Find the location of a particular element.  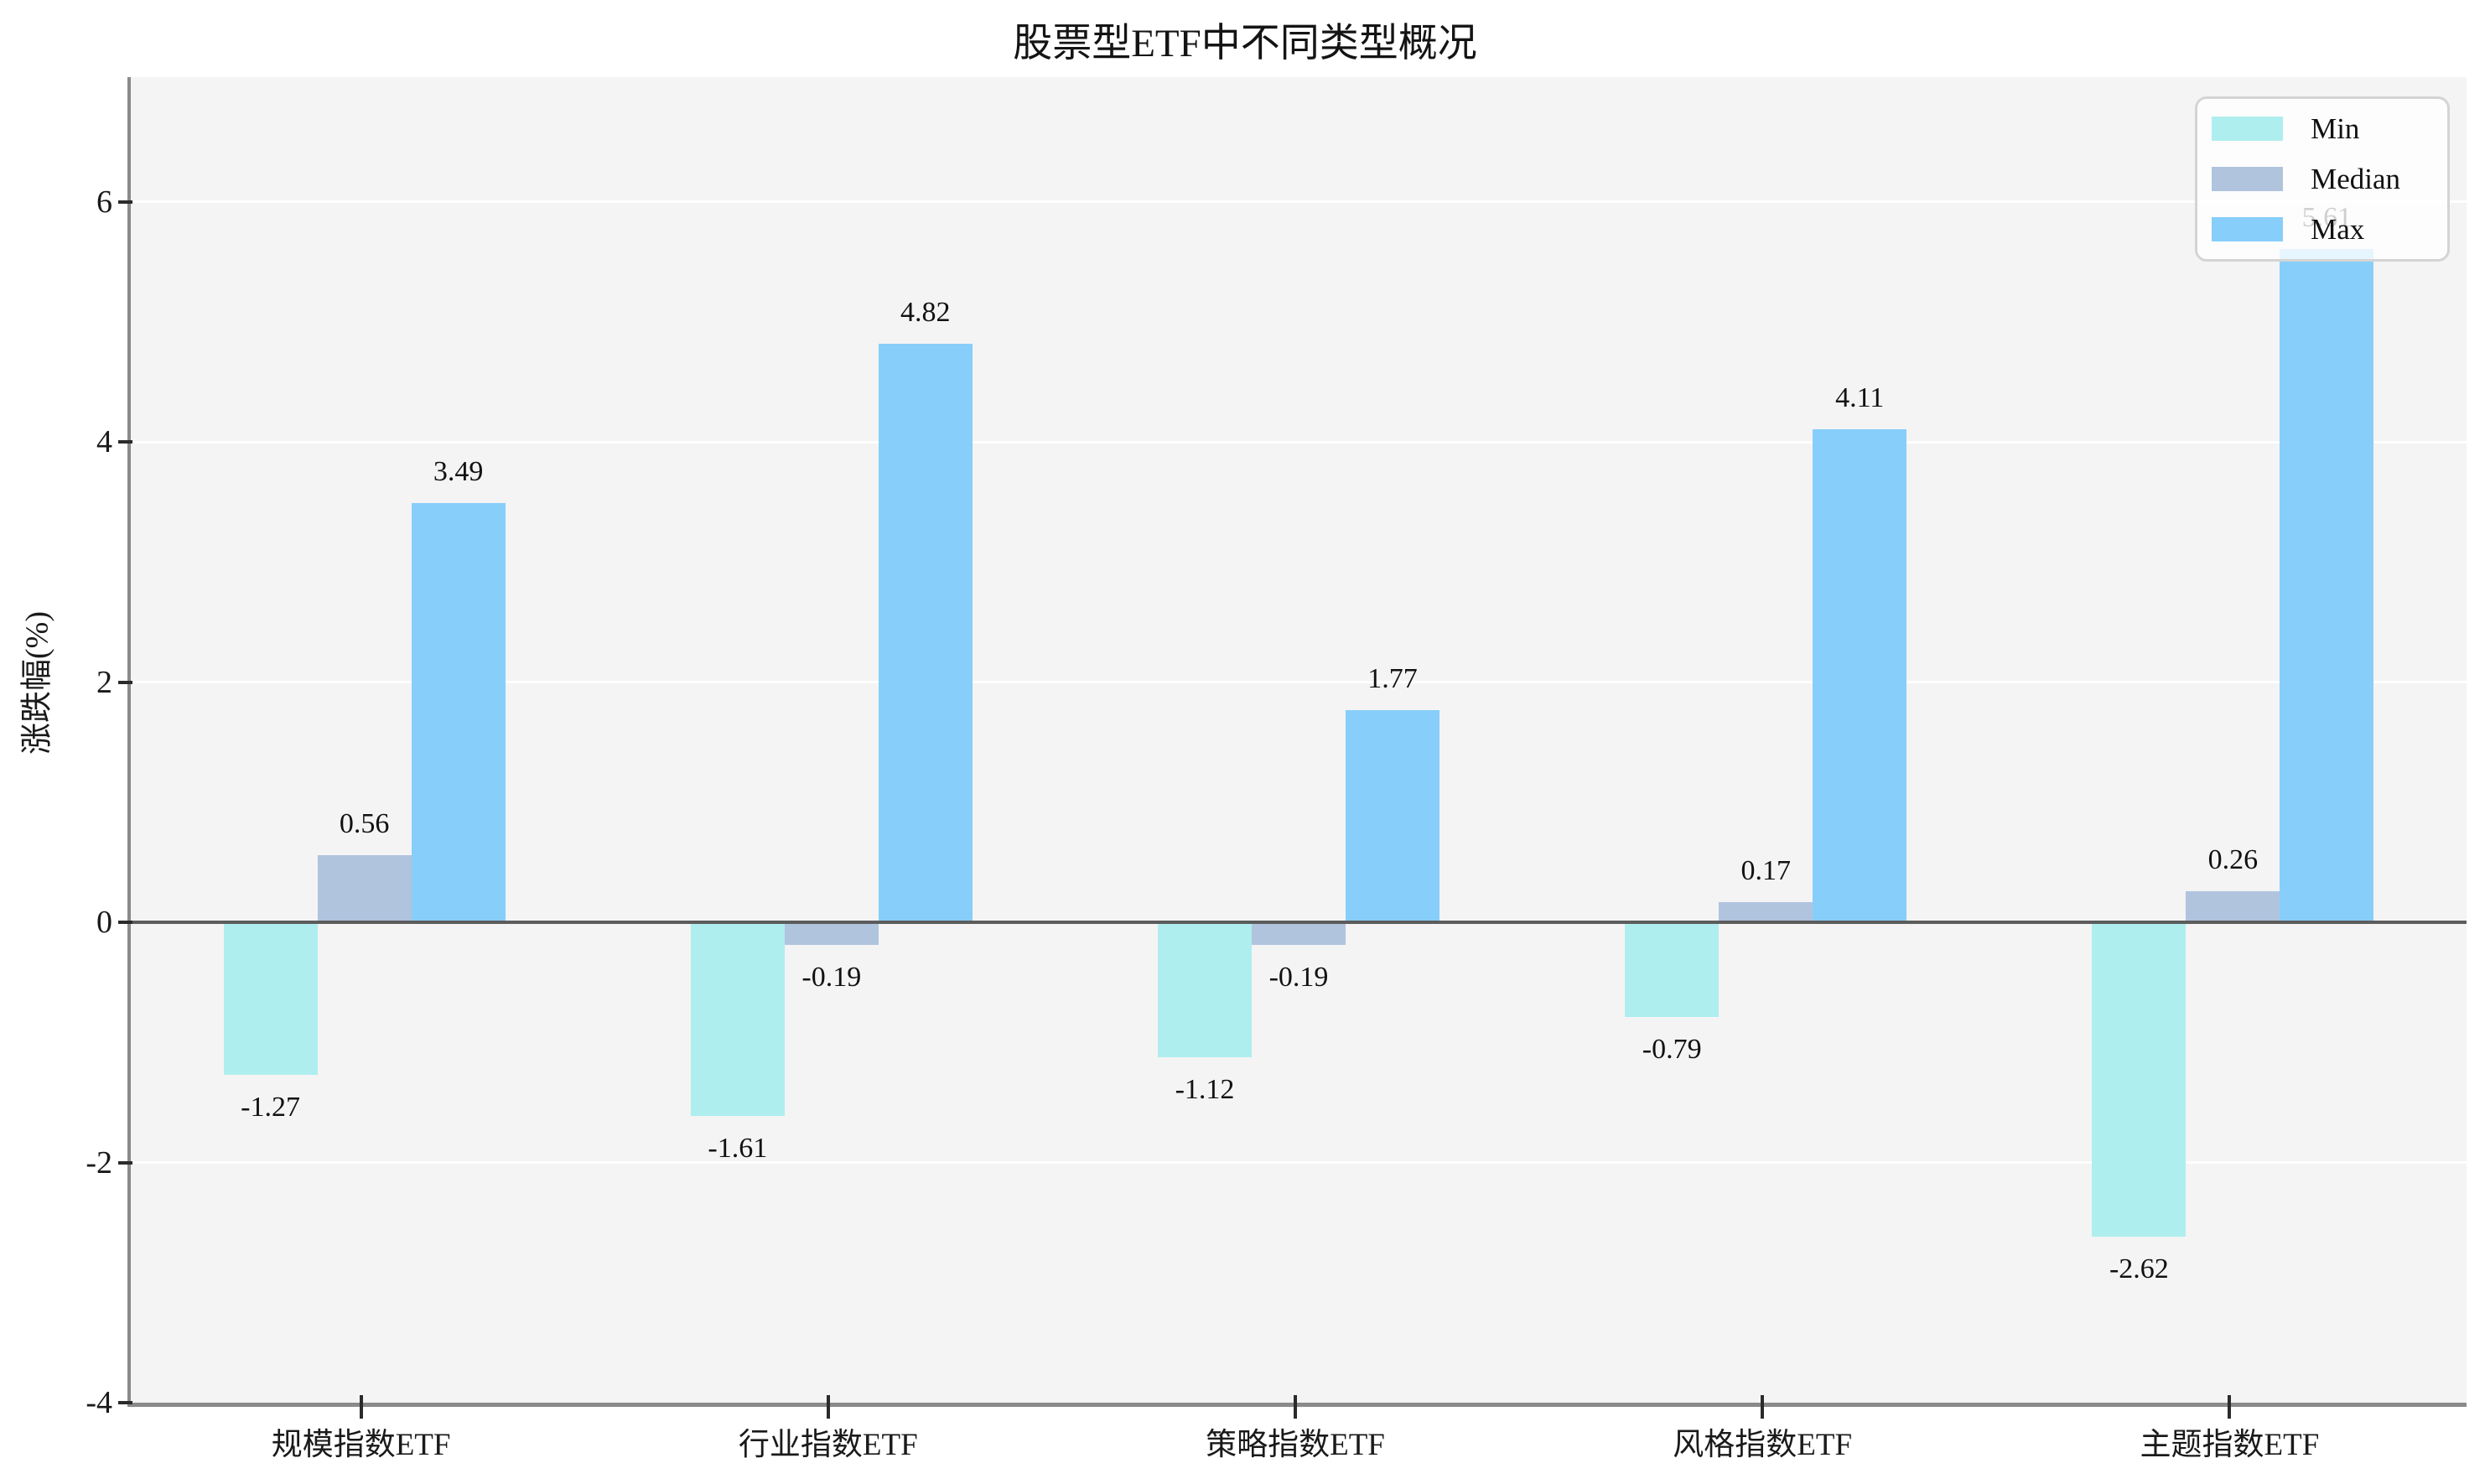

legend-swatch-min is located at coordinates (2248, 129).